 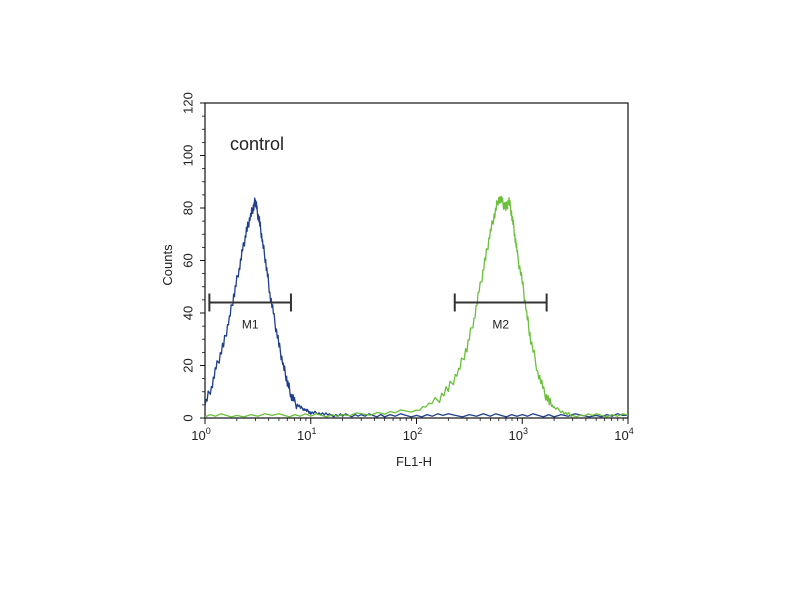 I want to click on y-tick-label: 100, so click(x=187, y=156).